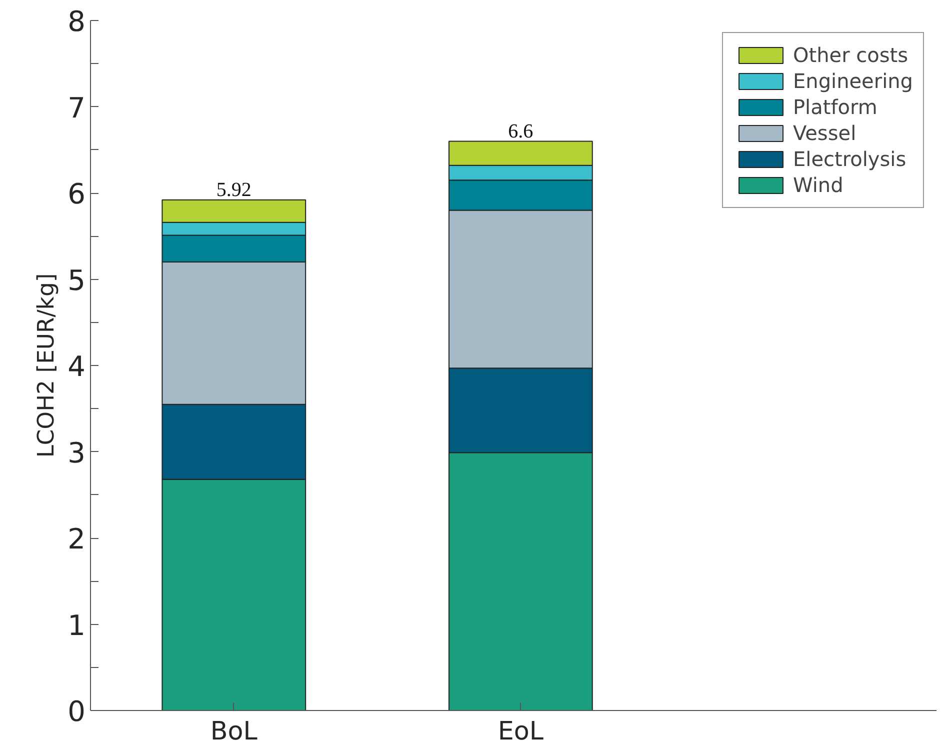 The height and width of the screenshot is (753, 942). I want to click on legend-label: Engineering, so click(853, 81).